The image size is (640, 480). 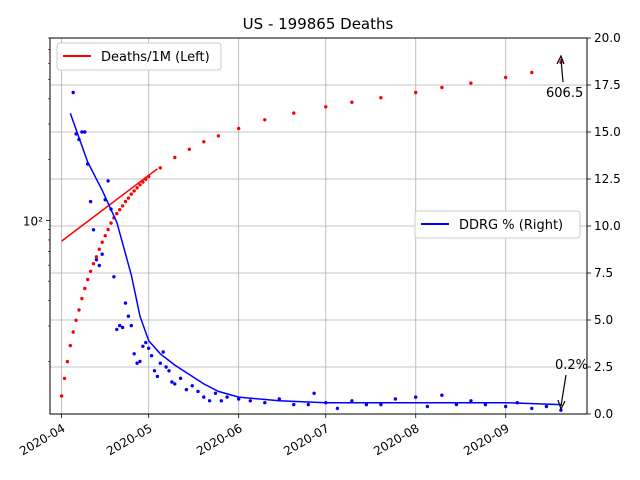 What do you see at coordinates (42, 439) in the screenshot?
I see `x-tick-label: 2020-04` at bounding box center [42, 439].